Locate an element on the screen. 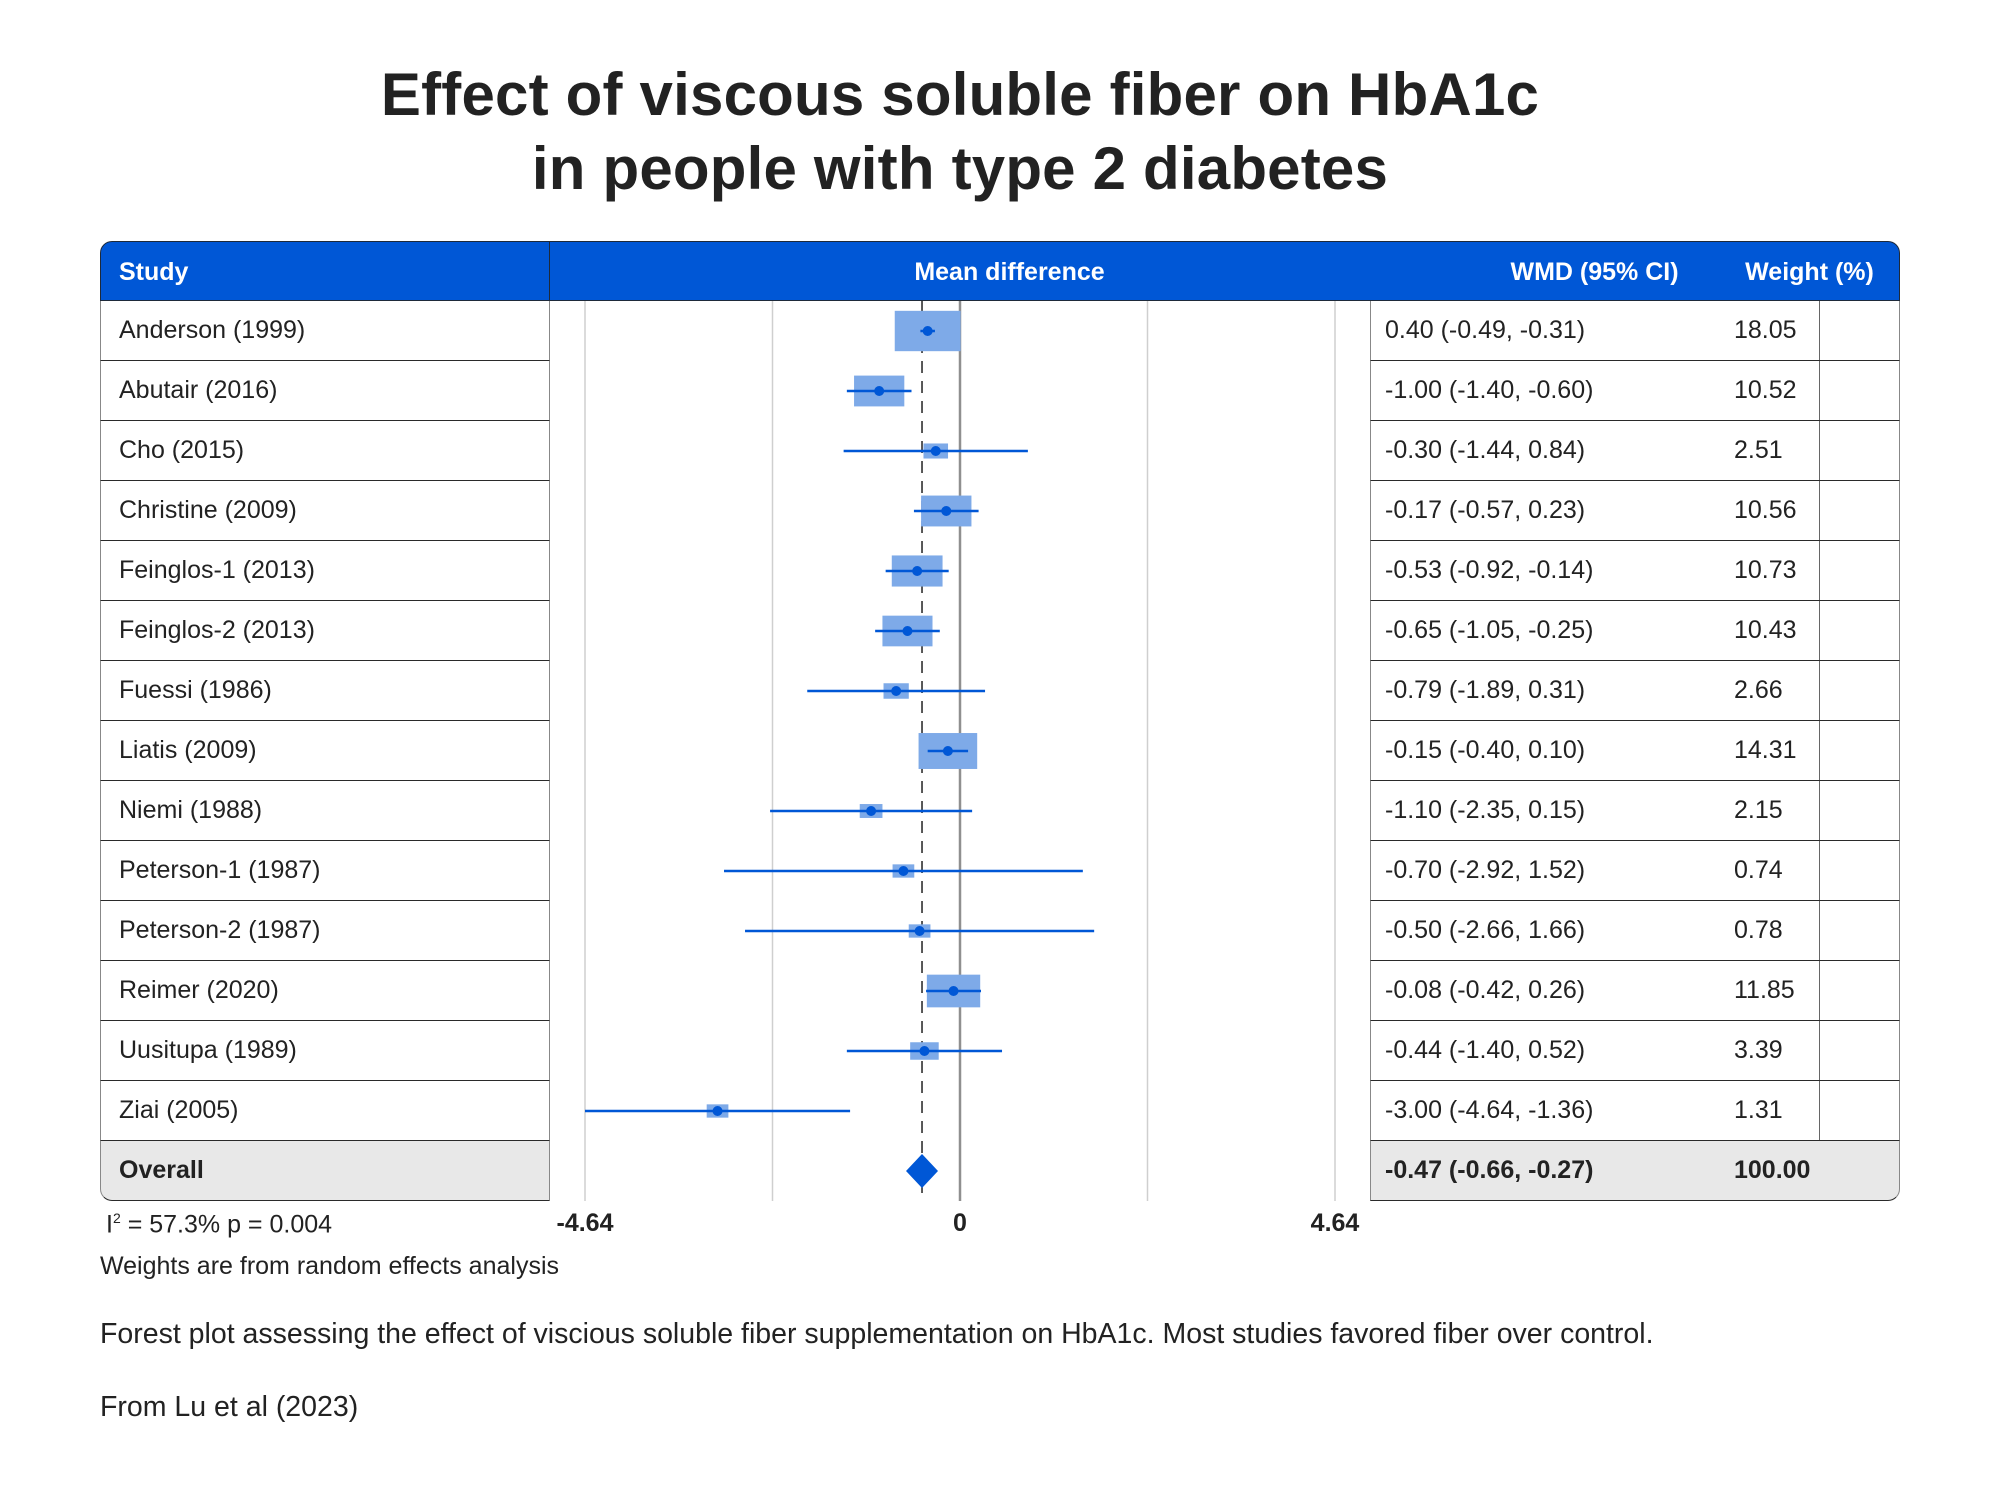 The width and height of the screenshot is (2000, 1494). overall-study-cell: Overall is located at coordinates (325, 1171).